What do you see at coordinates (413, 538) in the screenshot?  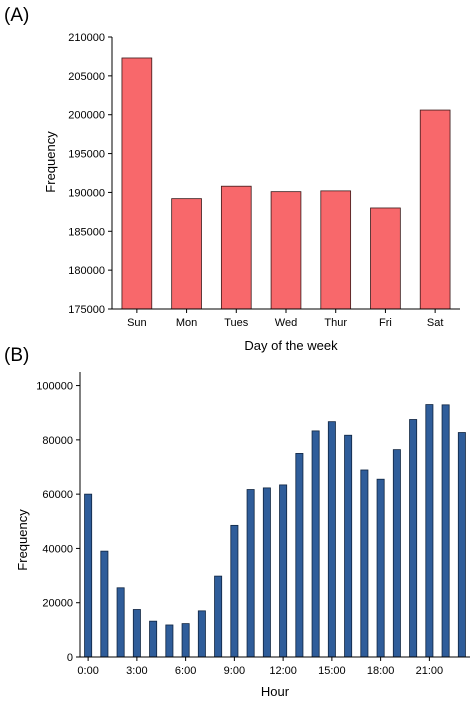 I see `b-bar-2000` at bounding box center [413, 538].